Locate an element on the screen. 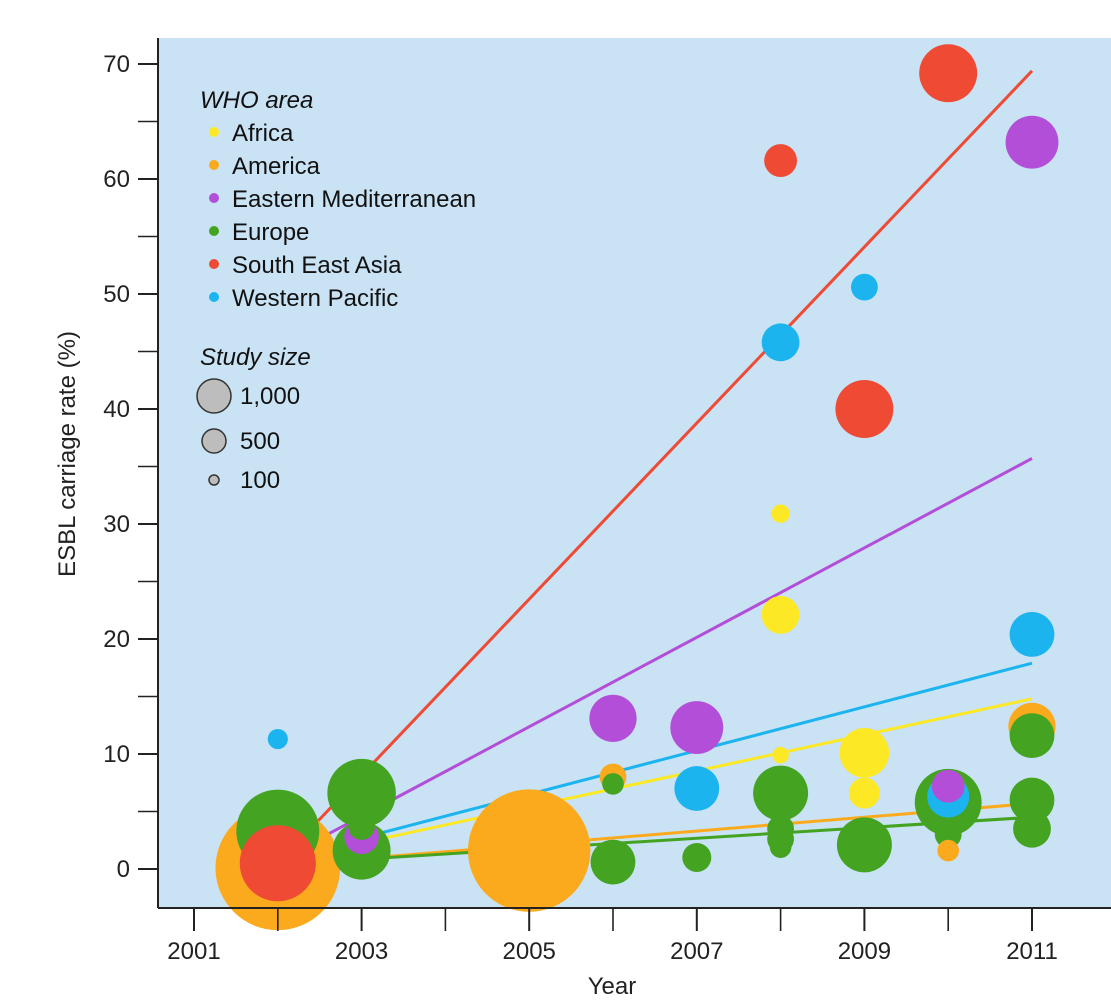 This screenshot has height=1002, width=1111. y-tick-label: 10 is located at coordinates (116, 754).